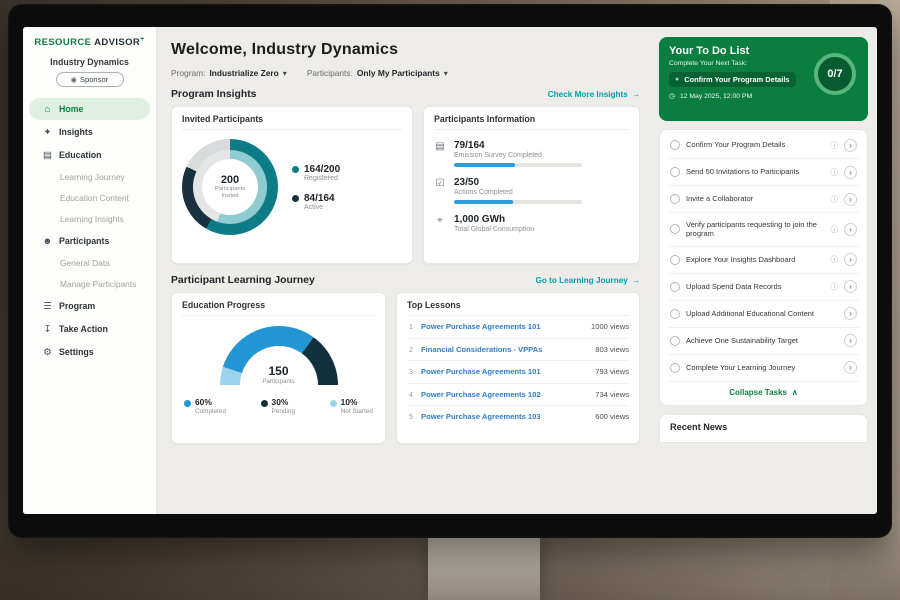  I want to click on program-insights-header: Program Insights Check More Insights →, so click(405, 94).